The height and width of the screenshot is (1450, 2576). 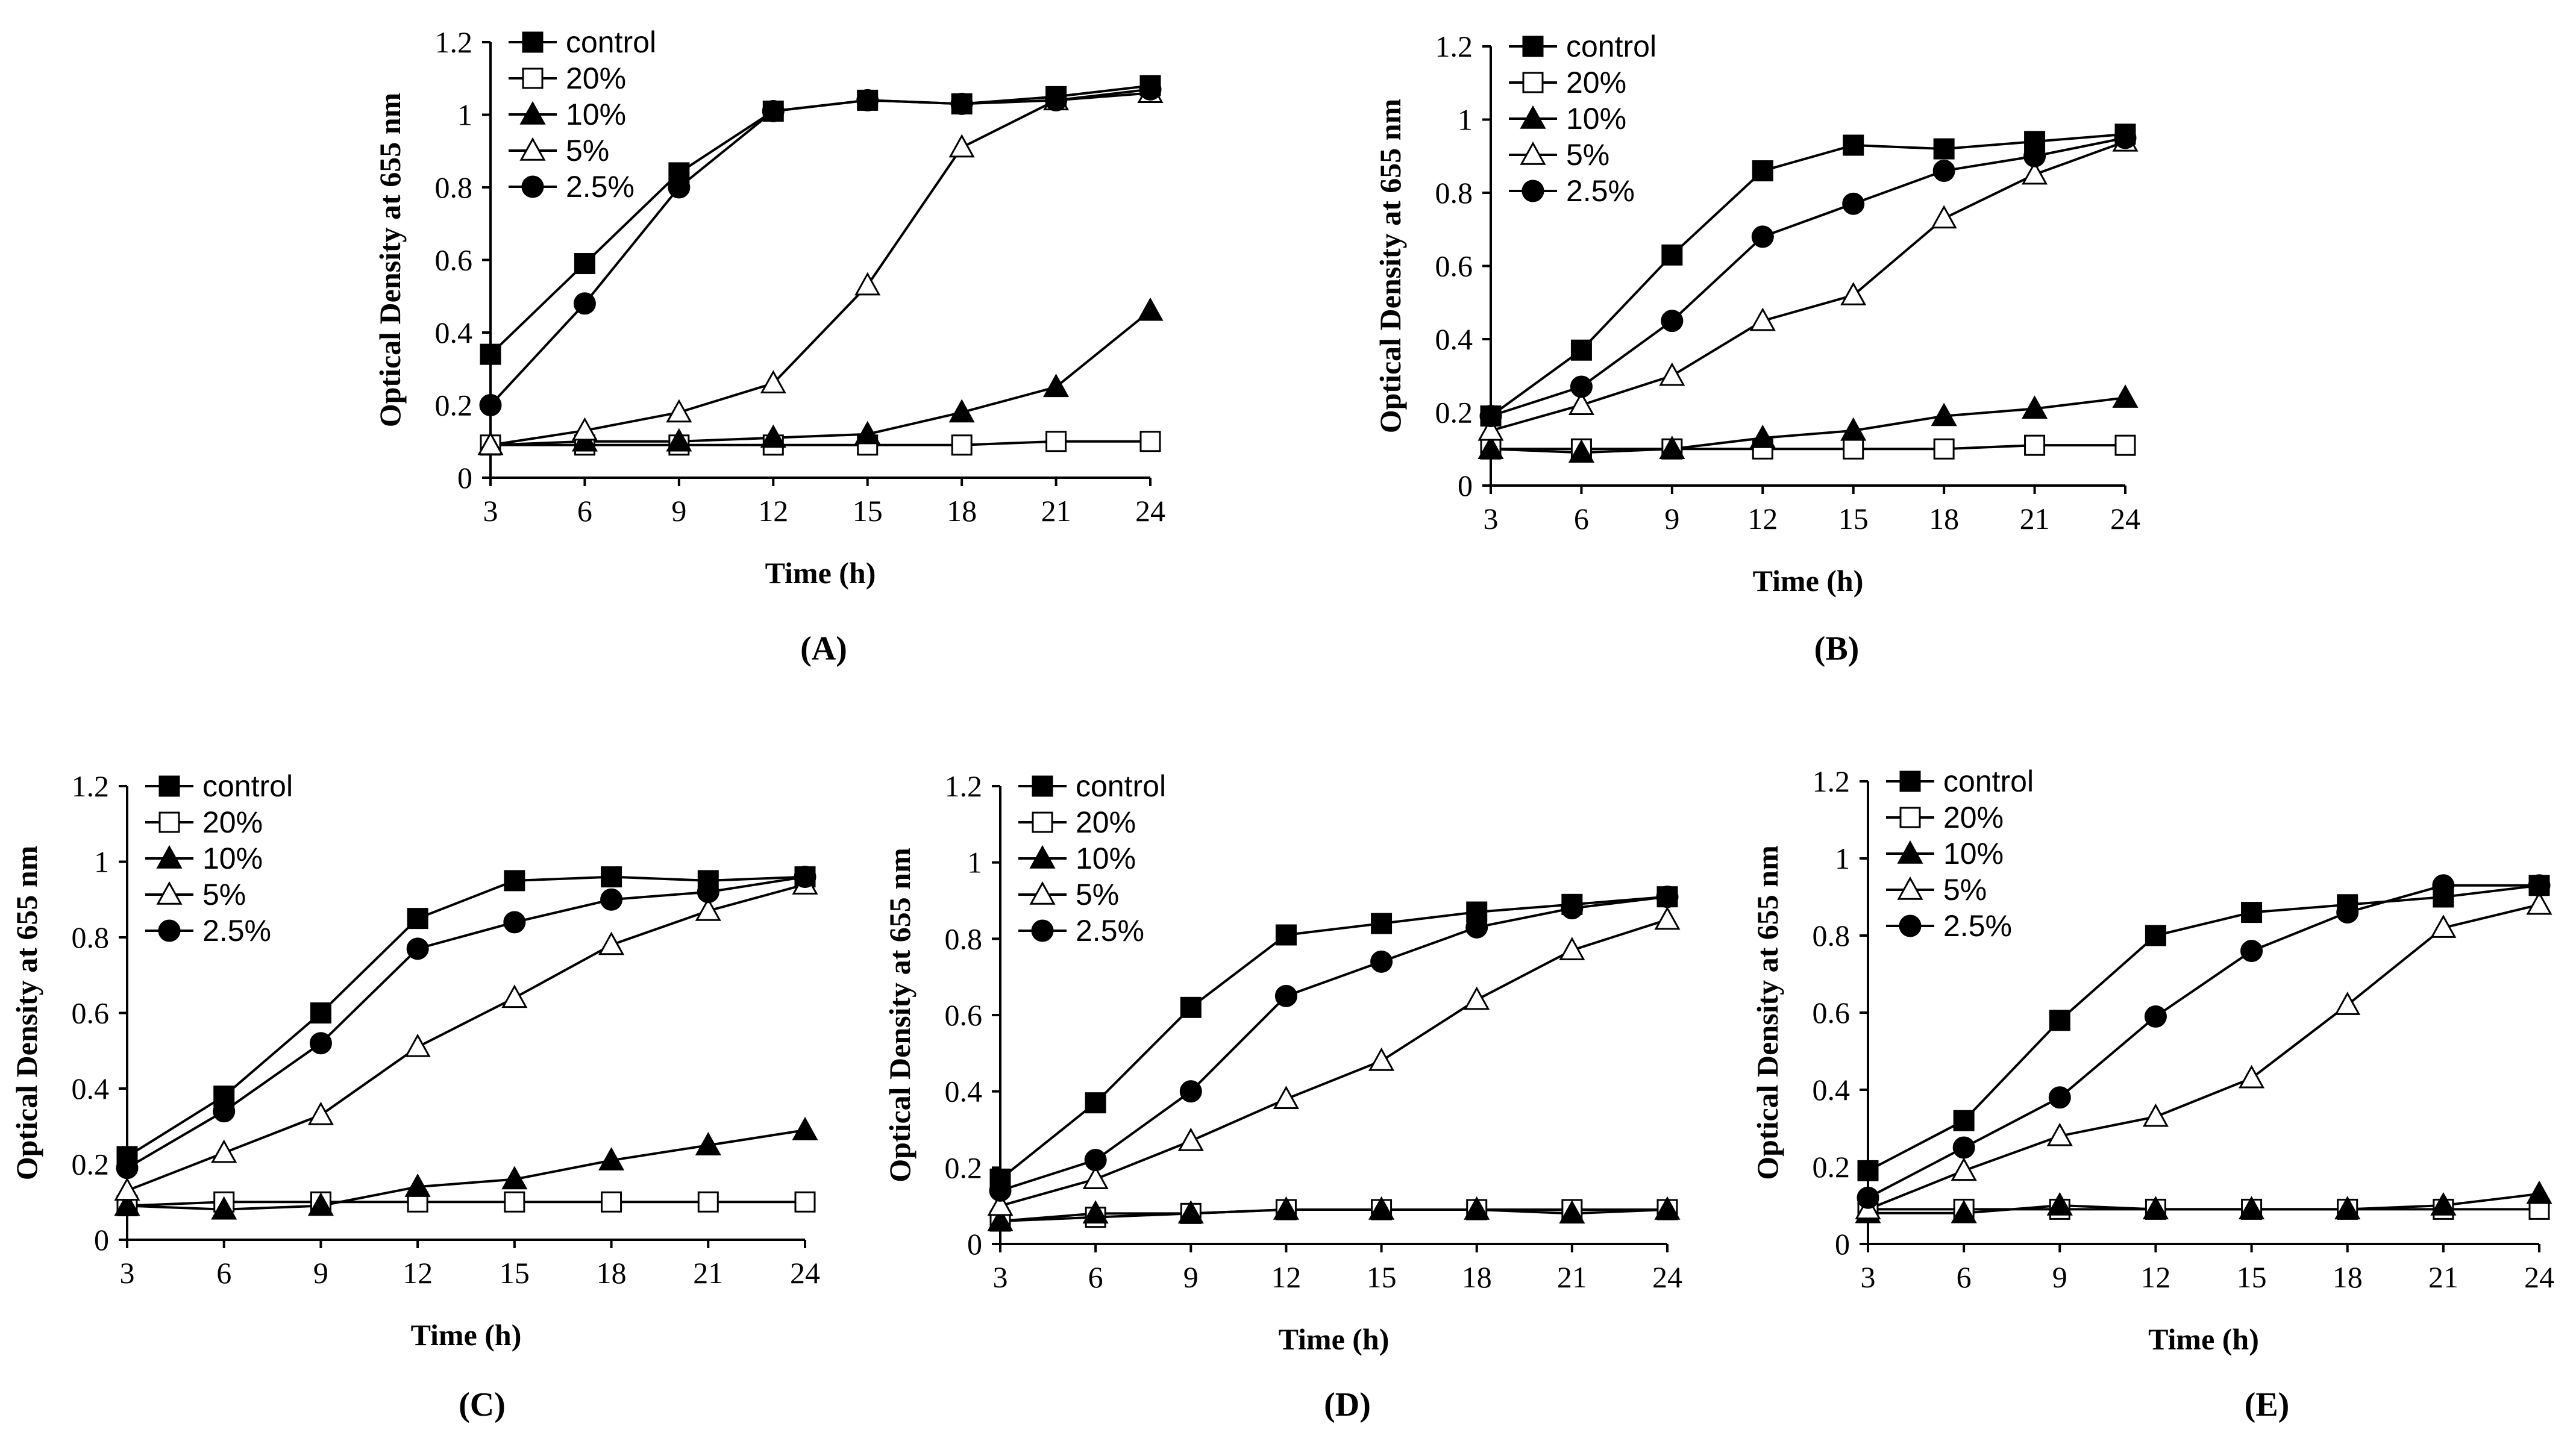 What do you see at coordinates (1454, 266) in the screenshot?
I see `y-tick-label: 0.6` at bounding box center [1454, 266].